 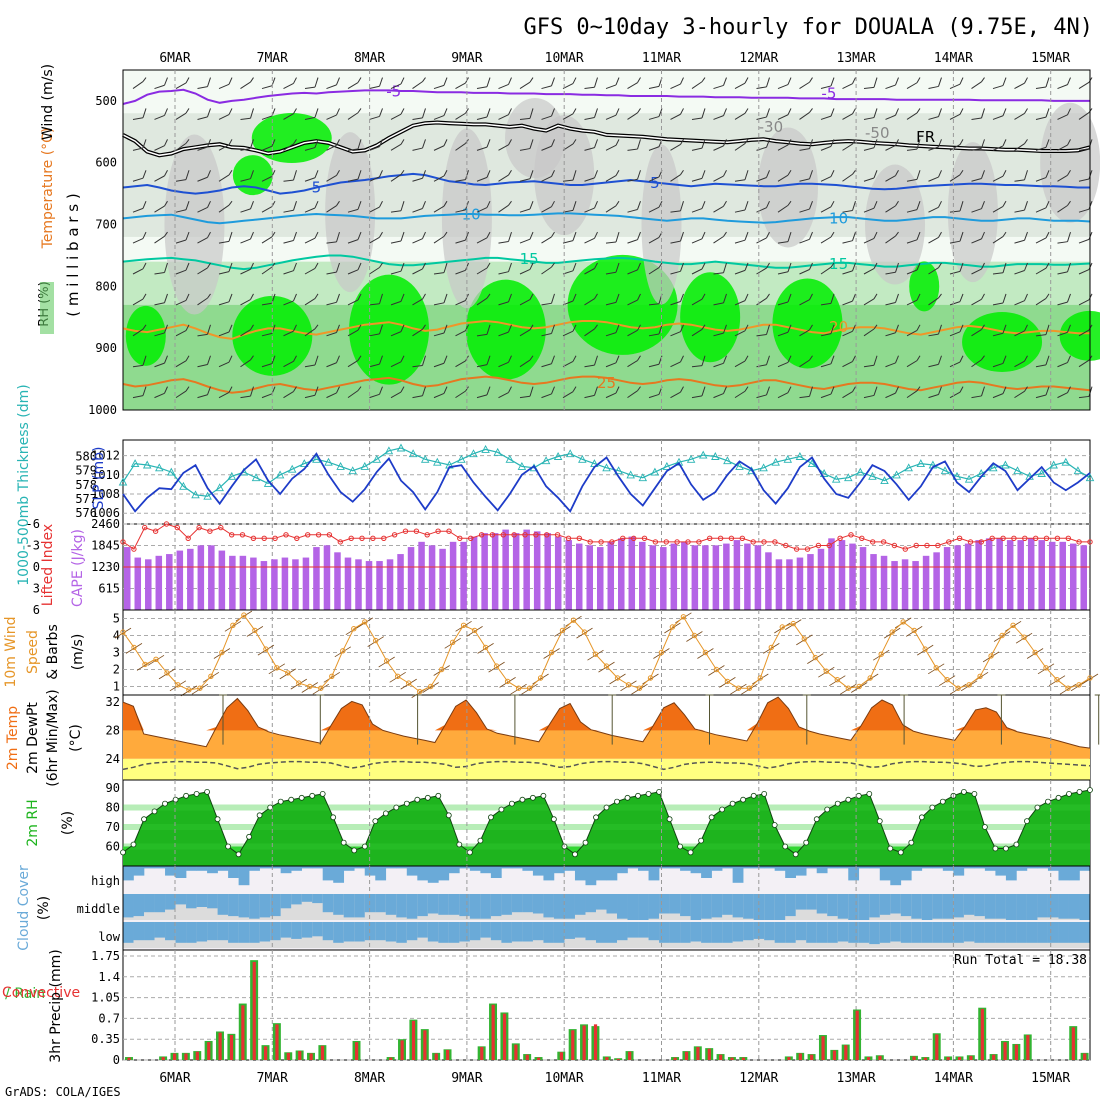 What do you see at coordinates (105, 956) in the screenshot?
I see `precip-tick-label: 1.75` at bounding box center [105, 956].